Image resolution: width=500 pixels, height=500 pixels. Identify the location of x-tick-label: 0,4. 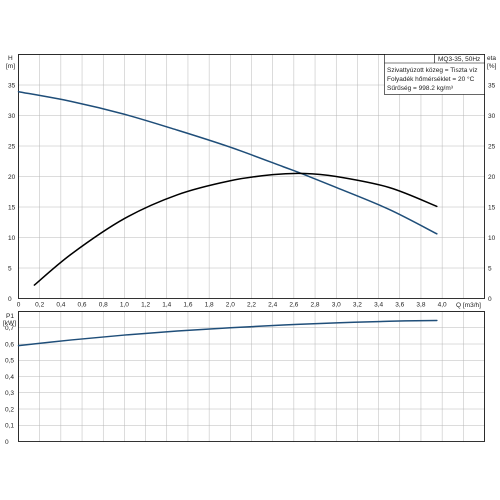
(60, 305).